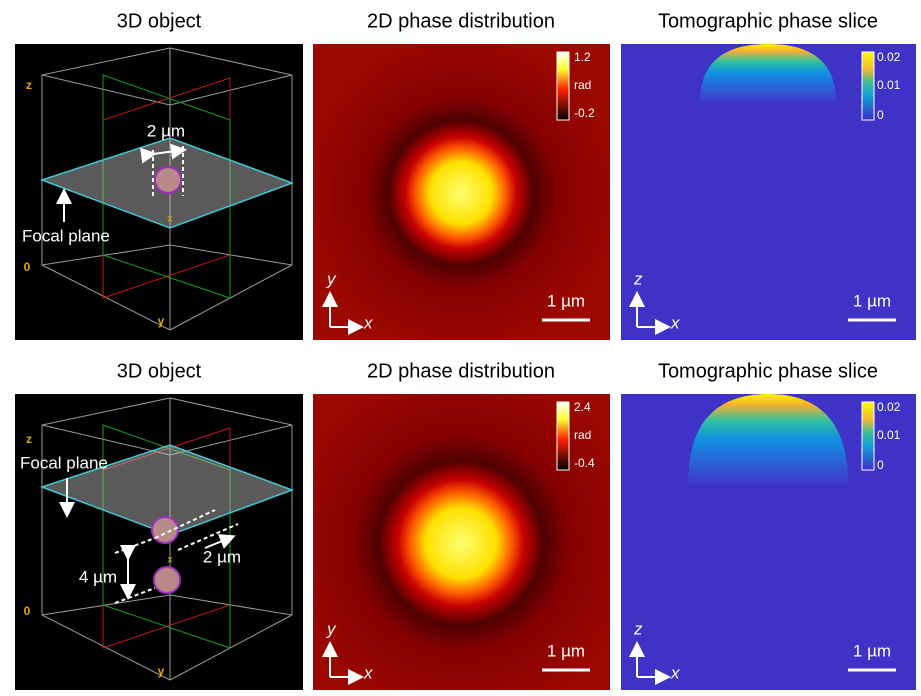 This screenshot has height=696, width=921. Describe the element at coordinates (167, 490) in the screenshot. I see `focal-plane` at that location.